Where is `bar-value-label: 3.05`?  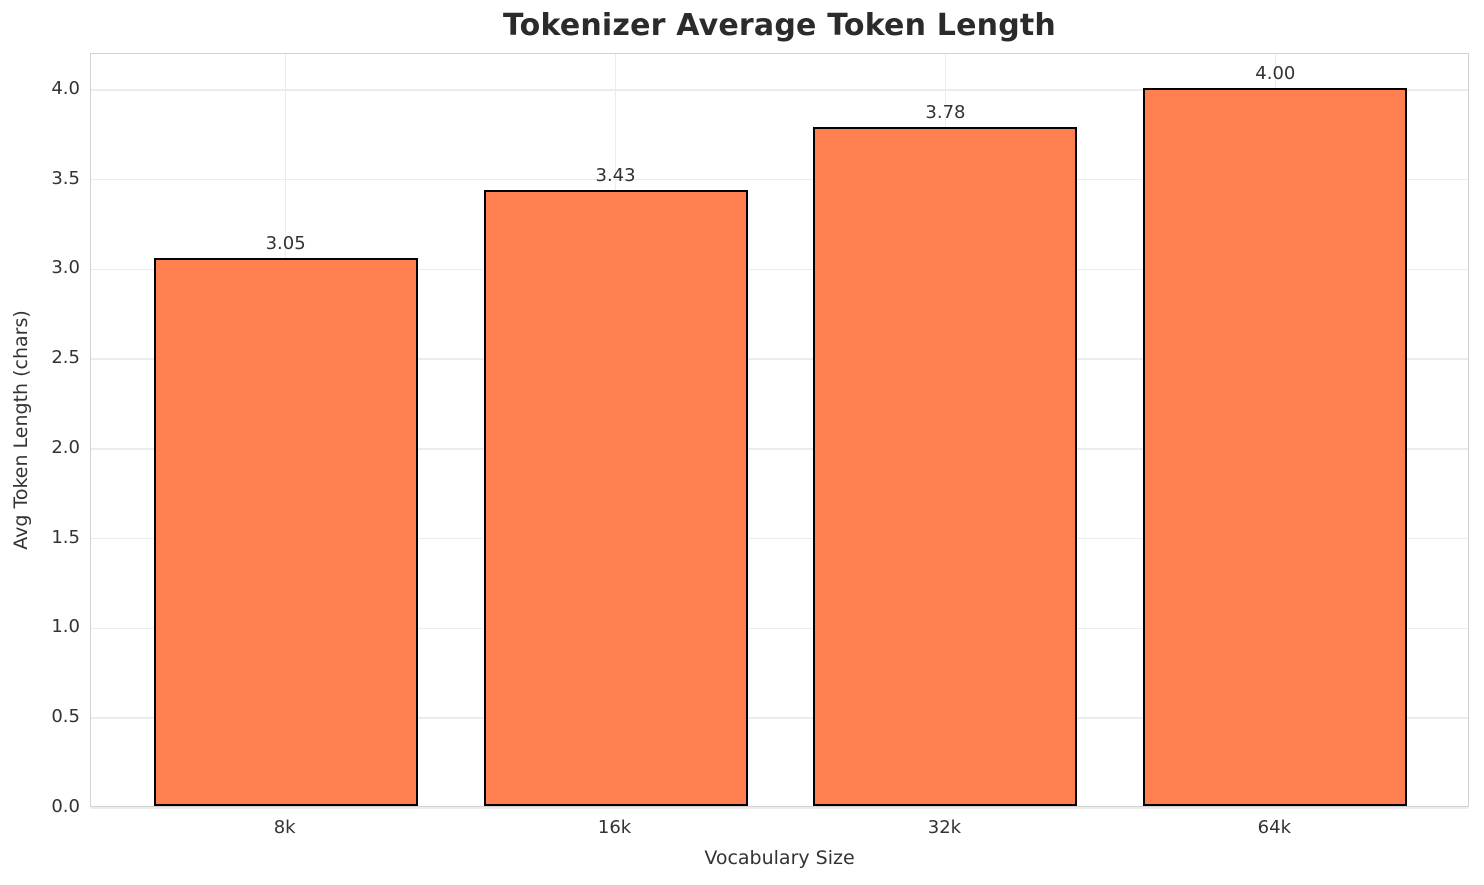 bar-value-label: 3.05 is located at coordinates (285, 244).